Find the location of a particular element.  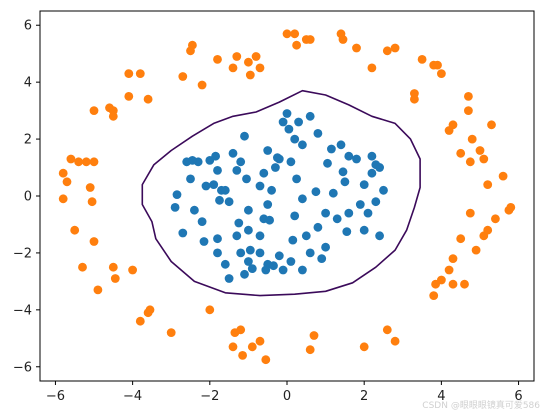

x-tick-label: 0 is located at coordinates (287, 396).